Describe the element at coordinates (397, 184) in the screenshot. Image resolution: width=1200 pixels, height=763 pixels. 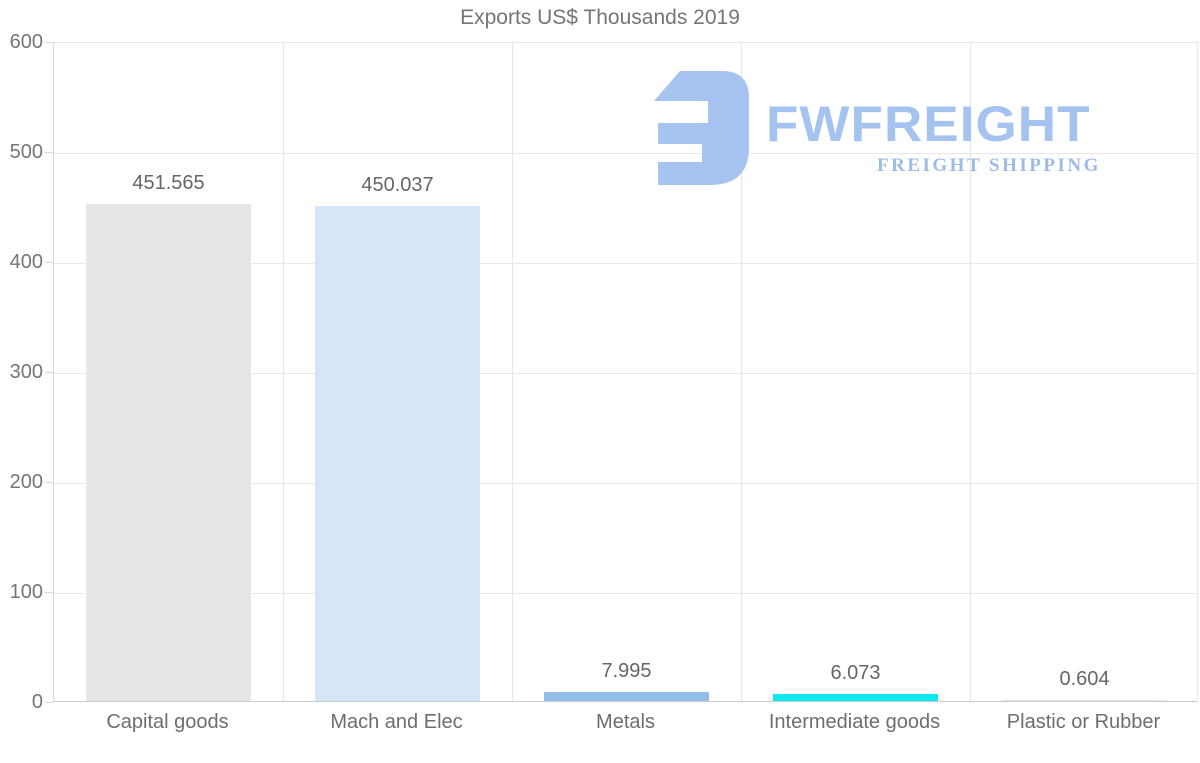
I see `bar-value-label: 450.037` at that location.